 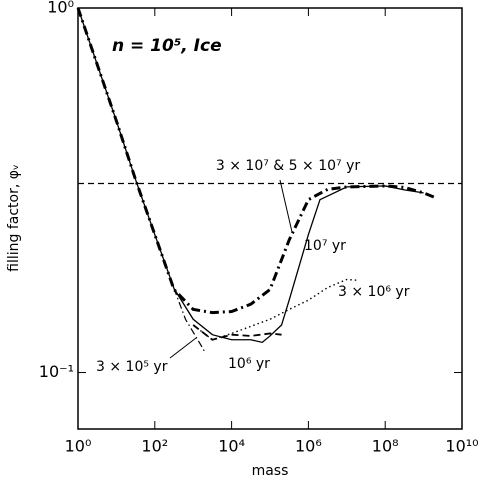 I want to click on x-tick-label: 10⁶, so click(x=308, y=446).